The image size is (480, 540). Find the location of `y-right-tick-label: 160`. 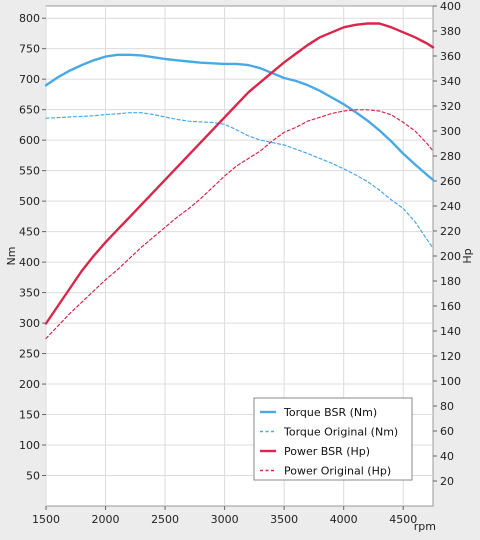

y-right-tick-label: 160 is located at coordinates (450, 306).